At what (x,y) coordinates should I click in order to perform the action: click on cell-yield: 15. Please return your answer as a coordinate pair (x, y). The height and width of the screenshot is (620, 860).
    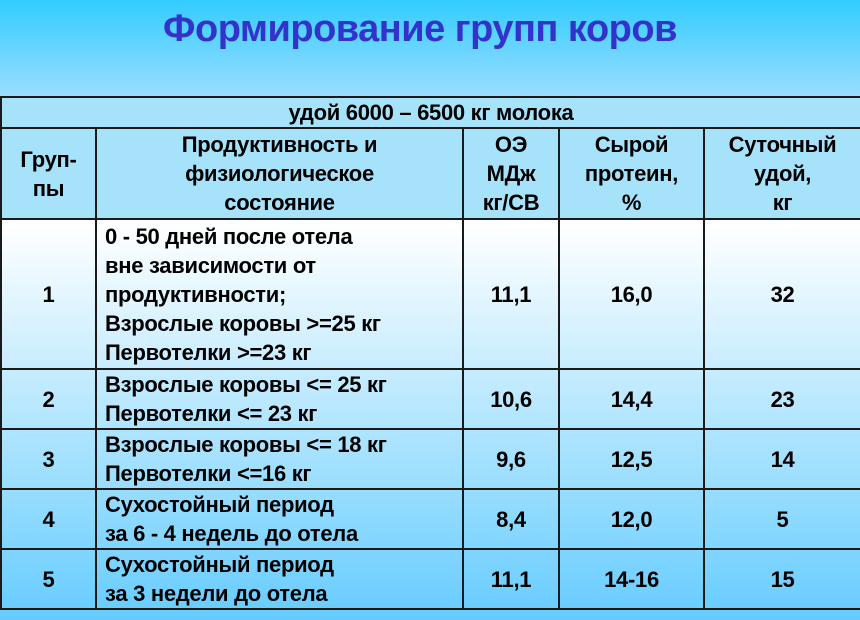
    Looking at the image, I should click on (781, 579).